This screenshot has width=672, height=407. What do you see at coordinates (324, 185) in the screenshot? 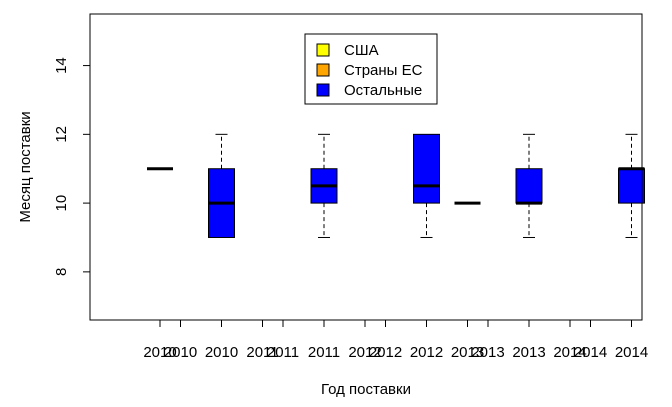
I see `box-2011-Остальные` at bounding box center [324, 185].